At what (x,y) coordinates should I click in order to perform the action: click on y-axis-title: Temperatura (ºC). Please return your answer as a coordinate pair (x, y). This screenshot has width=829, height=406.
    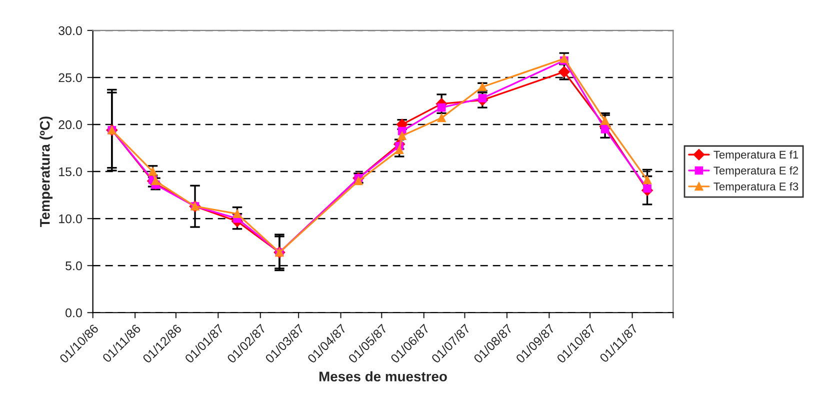
    Looking at the image, I should click on (46, 172).